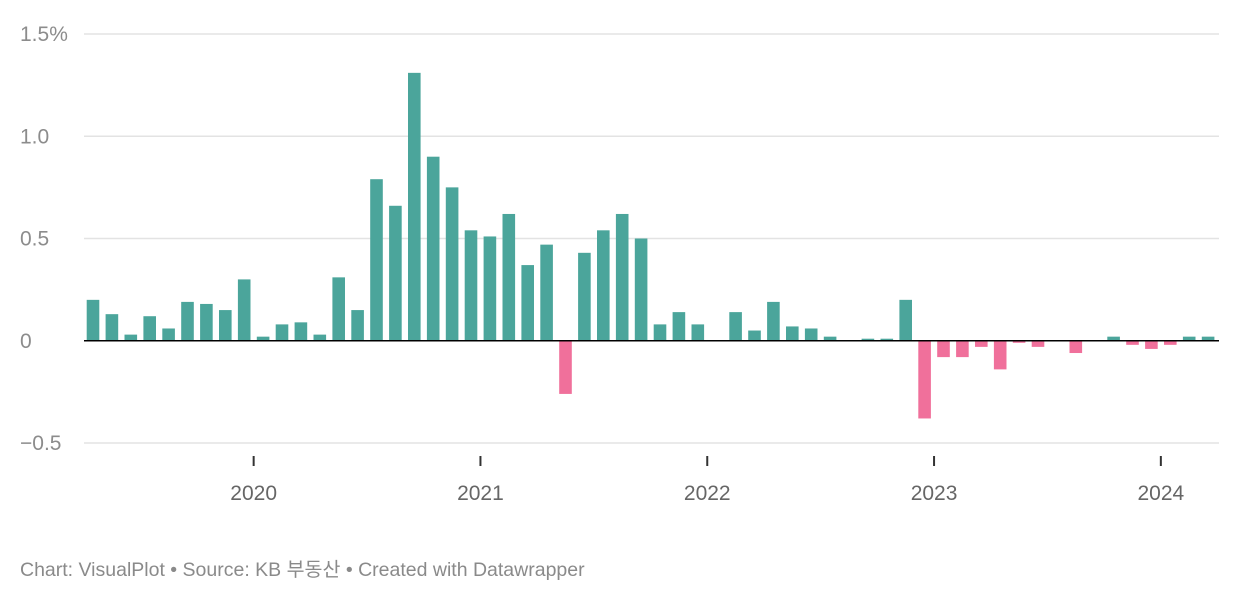  Describe the element at coordinates (253, 493) in the screenshot. I see `x-tick-label: 2020` at that location.